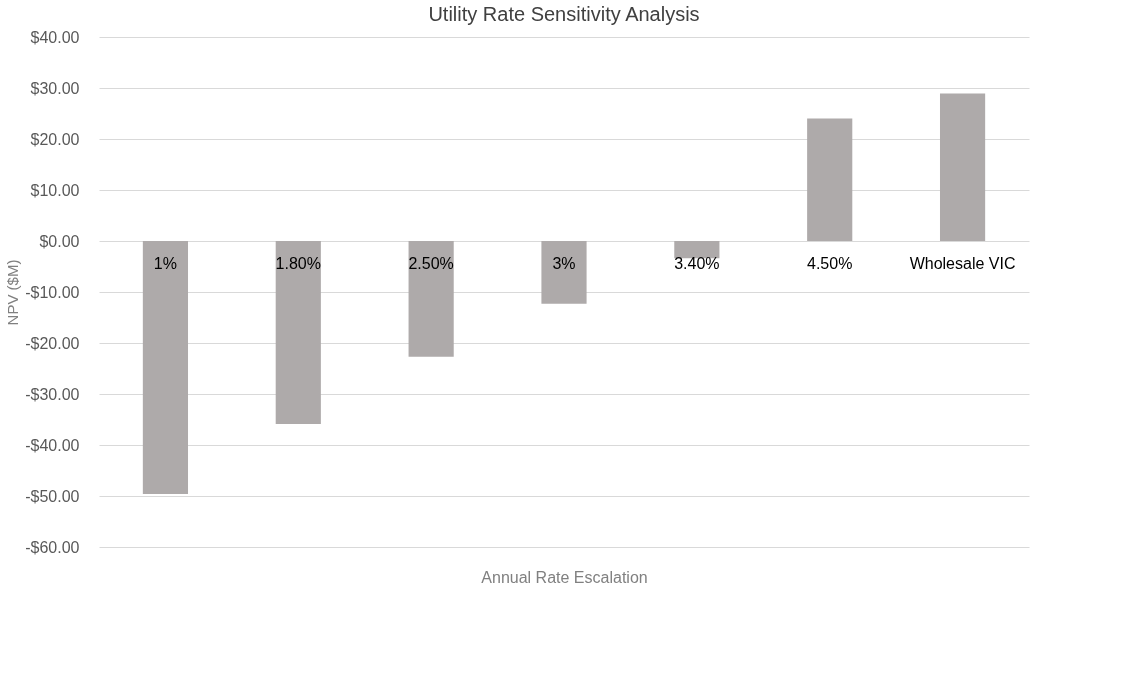 Image resolution: width=1132 pixels, height=679 pixels. What do you see at coordinates (52, 343) in the screenshot?
I see `y-tick-label: -$20.00` at bounding box center [52, 343].